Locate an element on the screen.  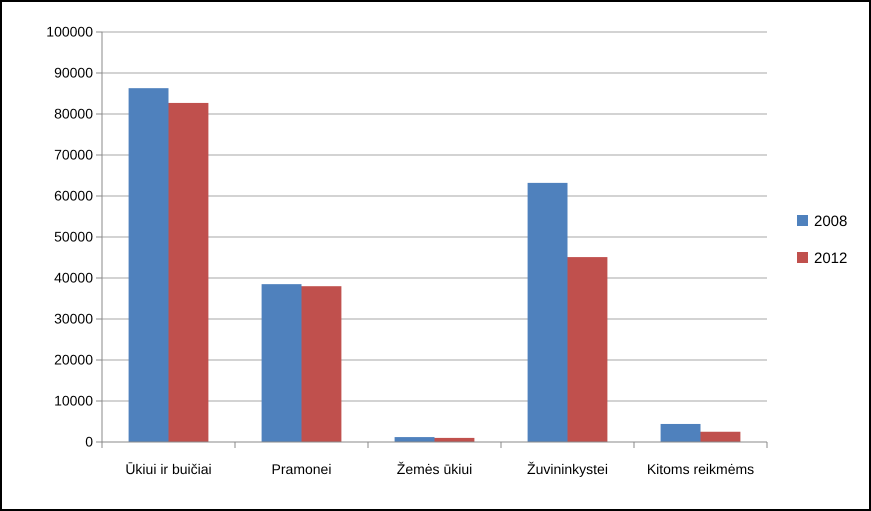
legend-label: 2008 is located at coordinates (831, 221).